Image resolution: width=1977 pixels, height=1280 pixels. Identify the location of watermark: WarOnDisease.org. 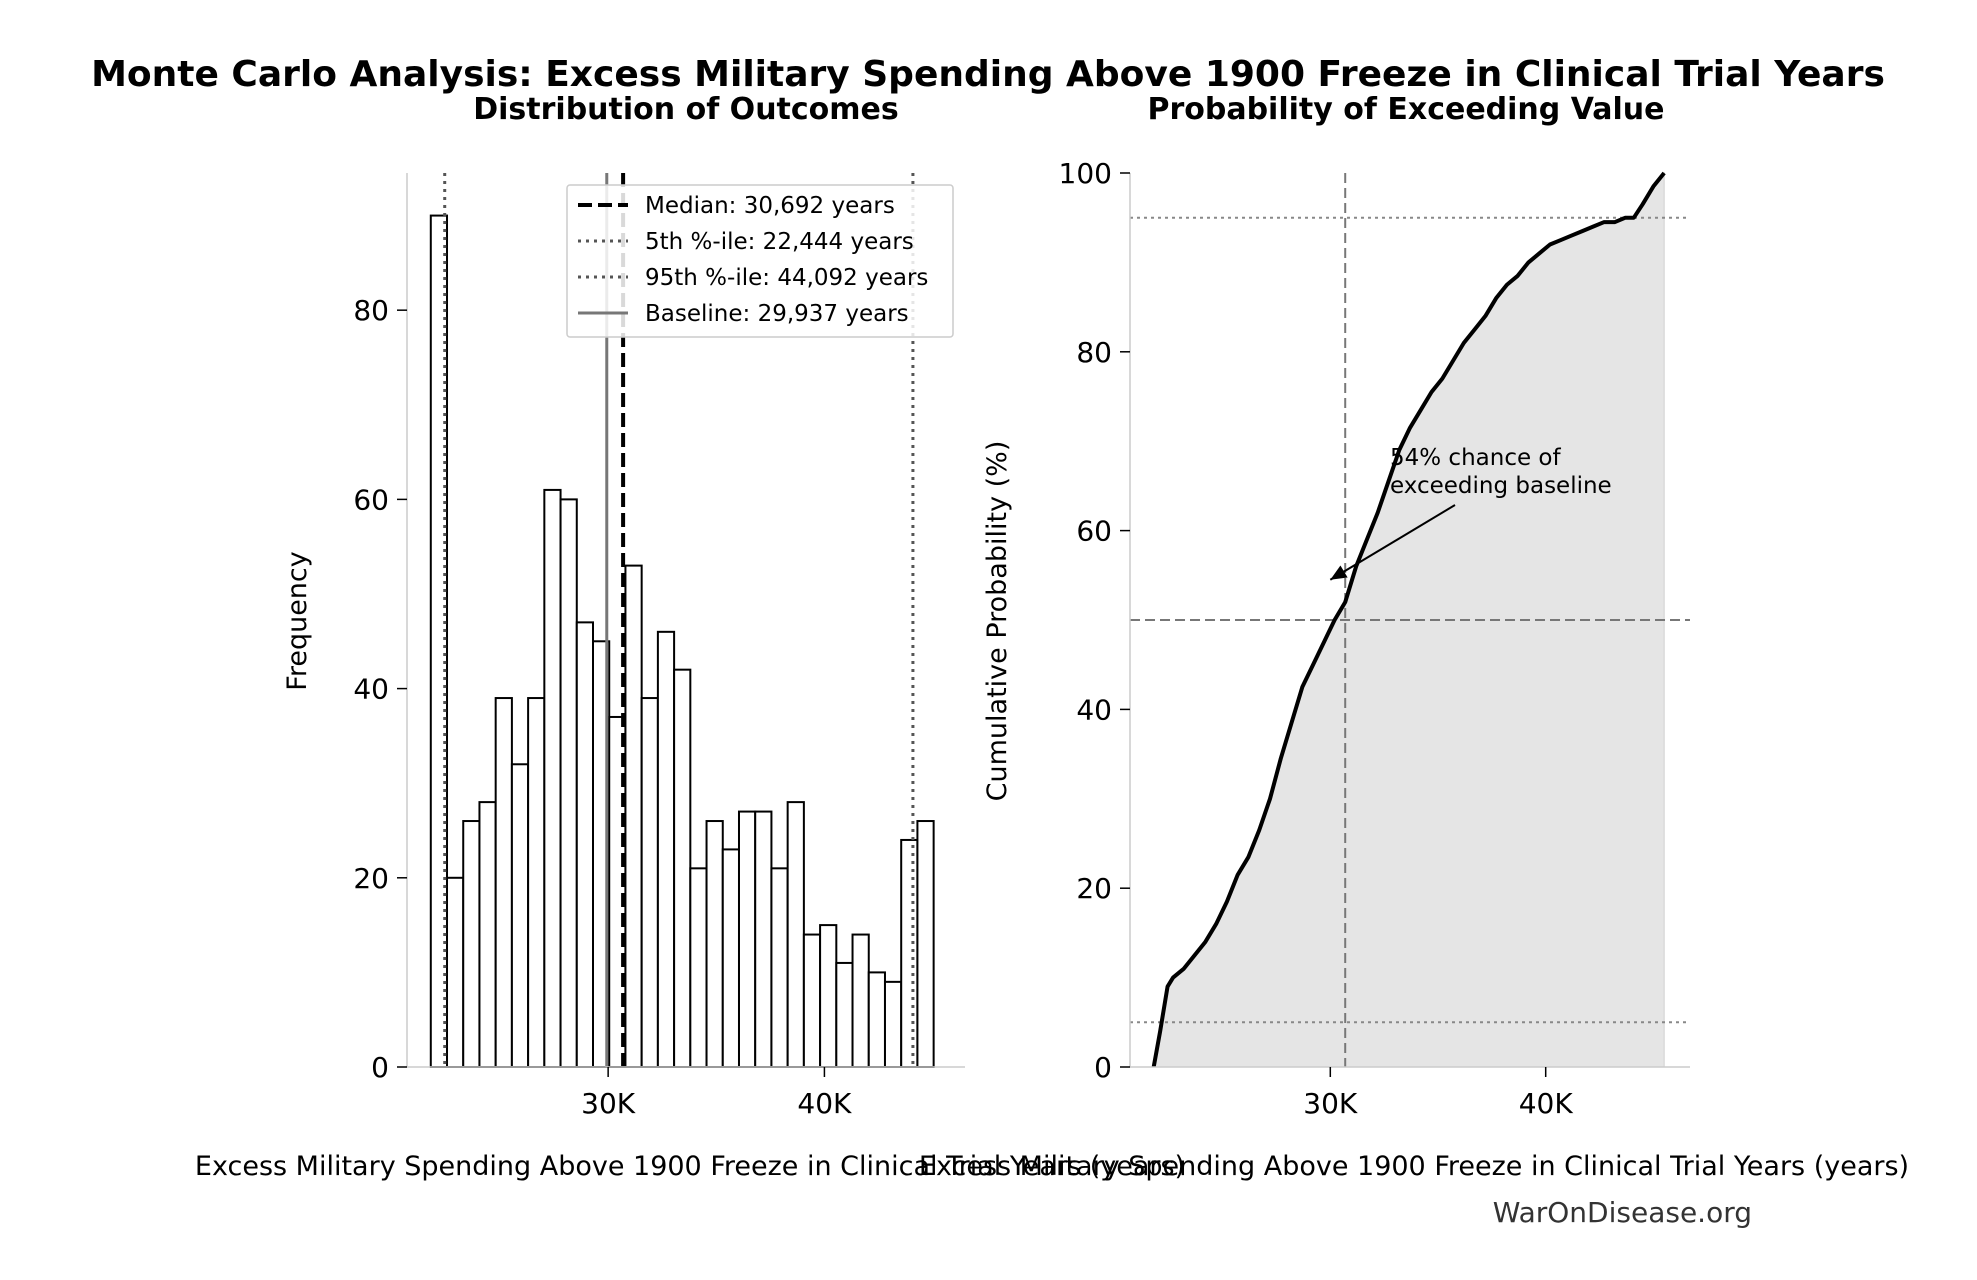
(1622, 1212).